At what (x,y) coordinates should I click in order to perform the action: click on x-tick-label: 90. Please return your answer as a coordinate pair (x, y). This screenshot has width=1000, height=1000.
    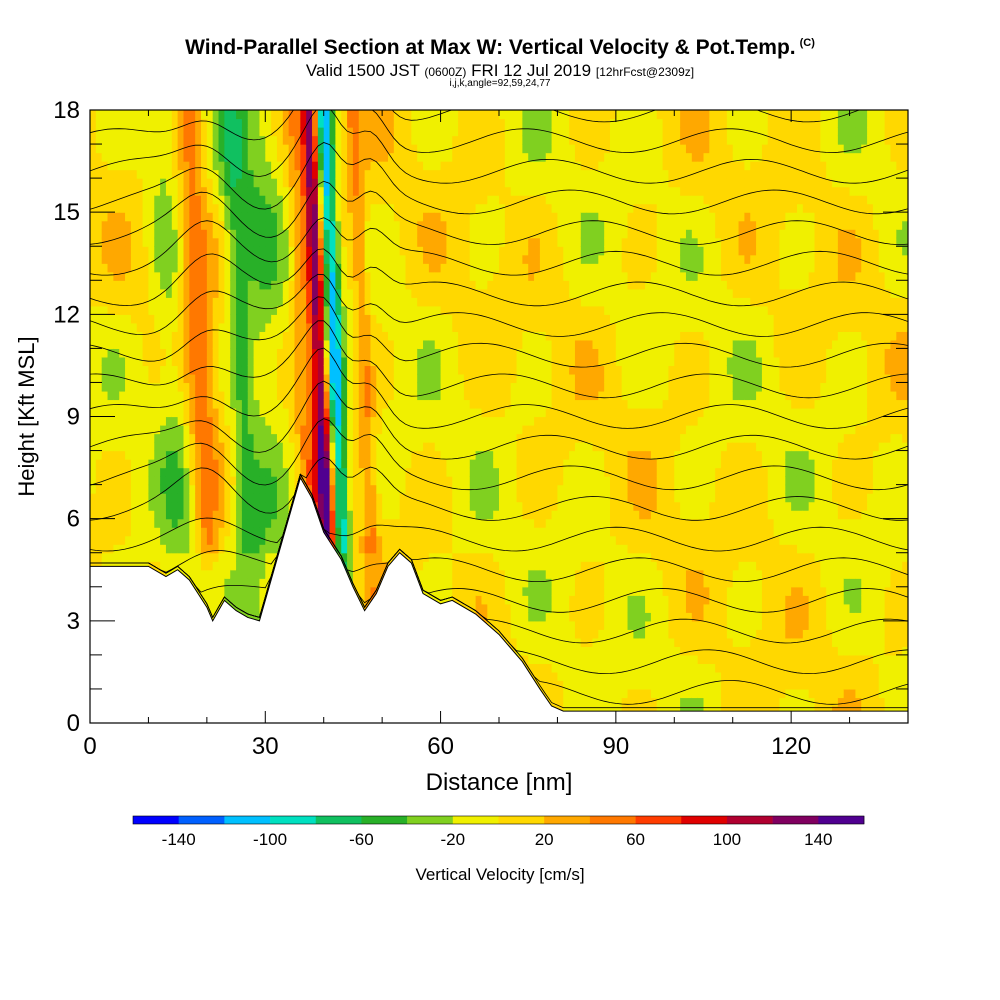
    Looking at the image, I should click on (616, 746).